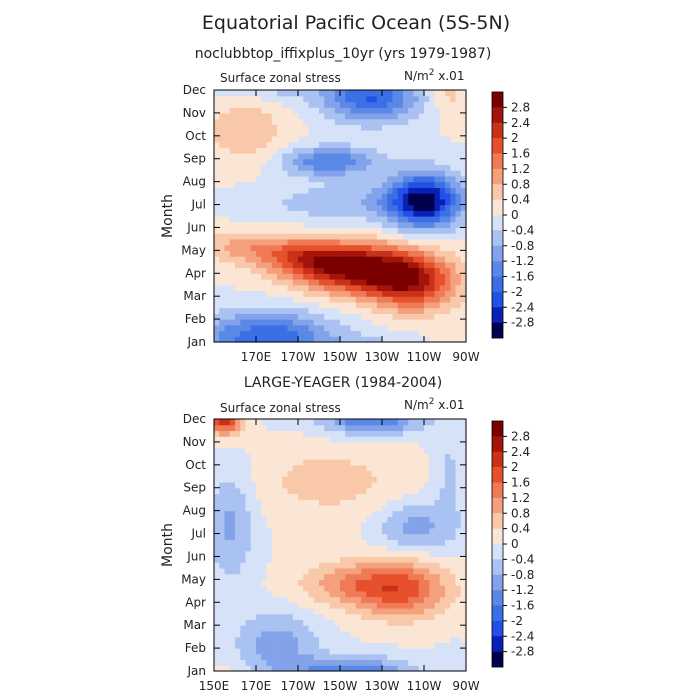 The height and width of the screenshot is (700, 700). What do you see at coordinates (449, 76) in the screenshot?
I see `panel-top-units-suffix: x.01` at bounding box center [449, 76].